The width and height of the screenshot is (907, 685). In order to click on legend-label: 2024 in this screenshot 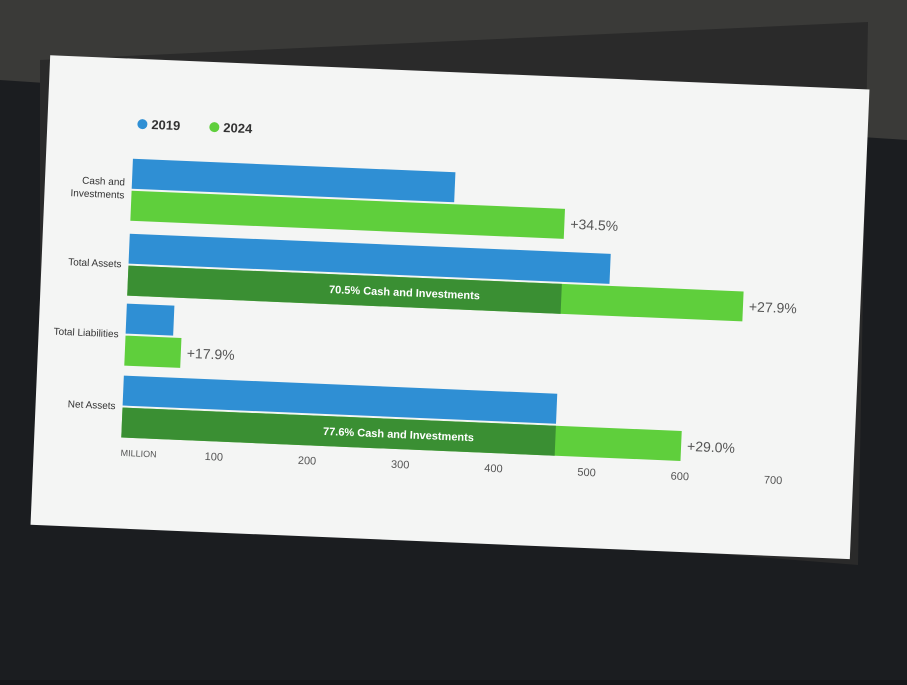, I will do `click(238, 128)`.